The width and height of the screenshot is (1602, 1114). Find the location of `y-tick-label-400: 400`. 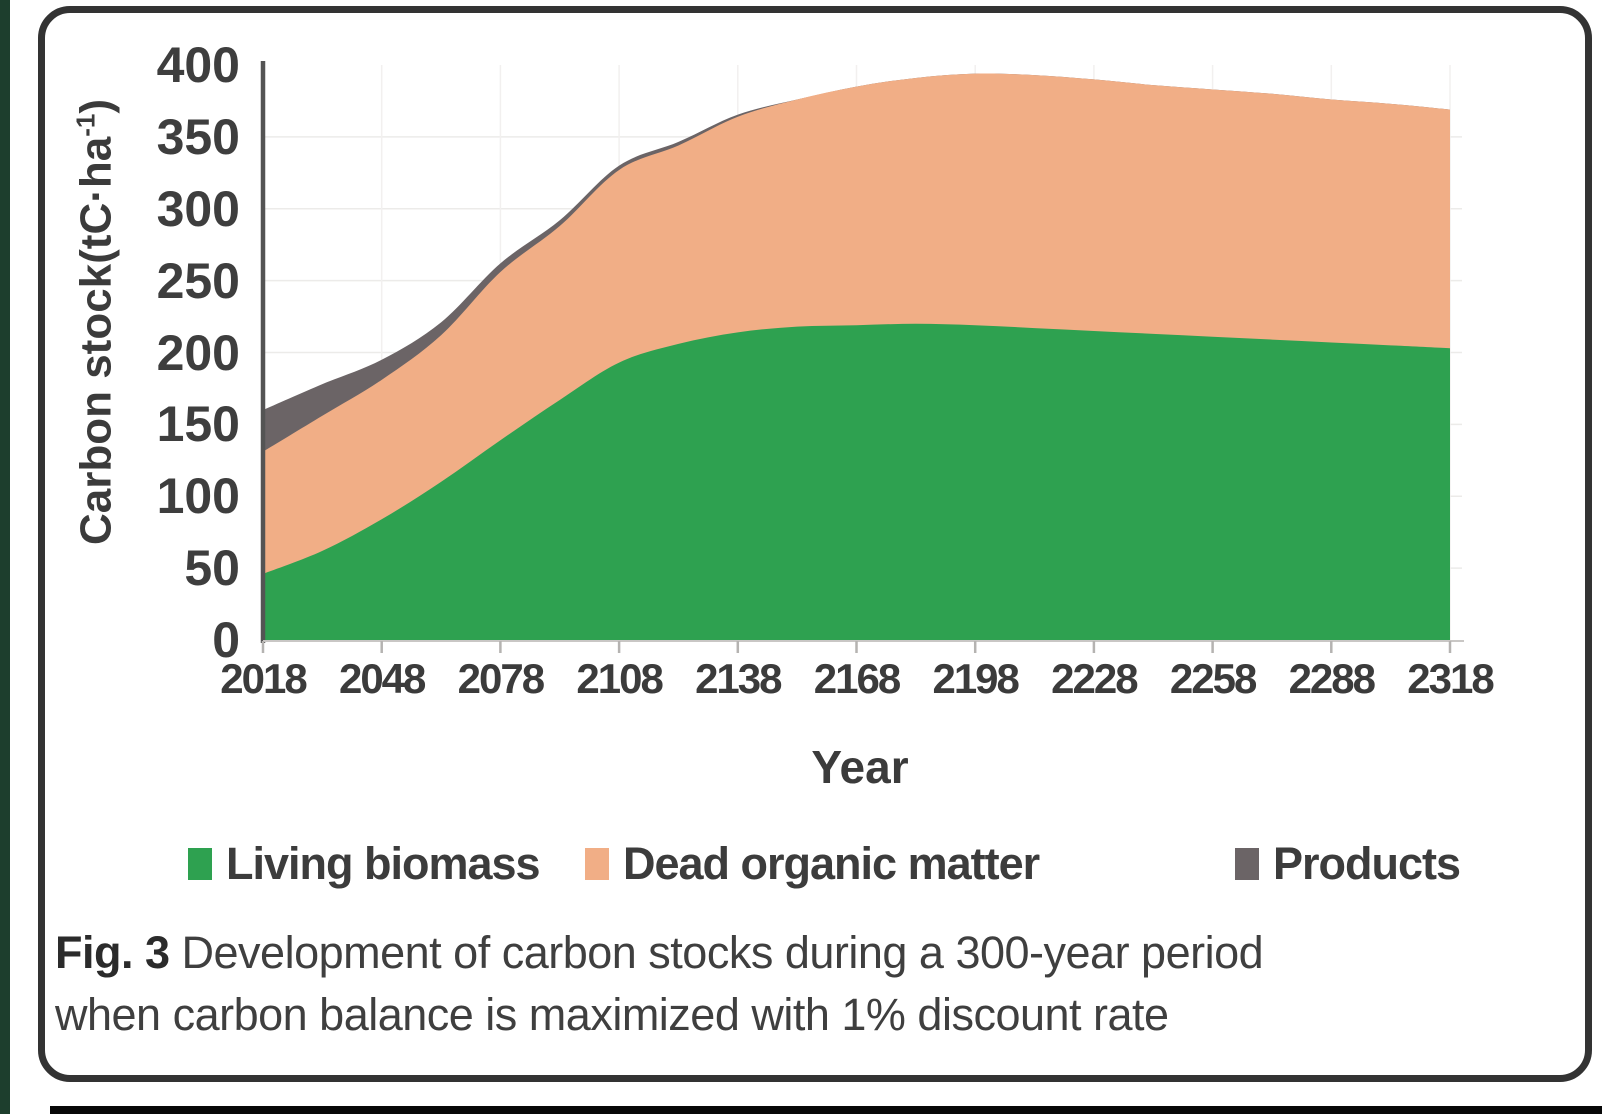

y-tick-label-400: 400 is located at coordinates (198, 65).